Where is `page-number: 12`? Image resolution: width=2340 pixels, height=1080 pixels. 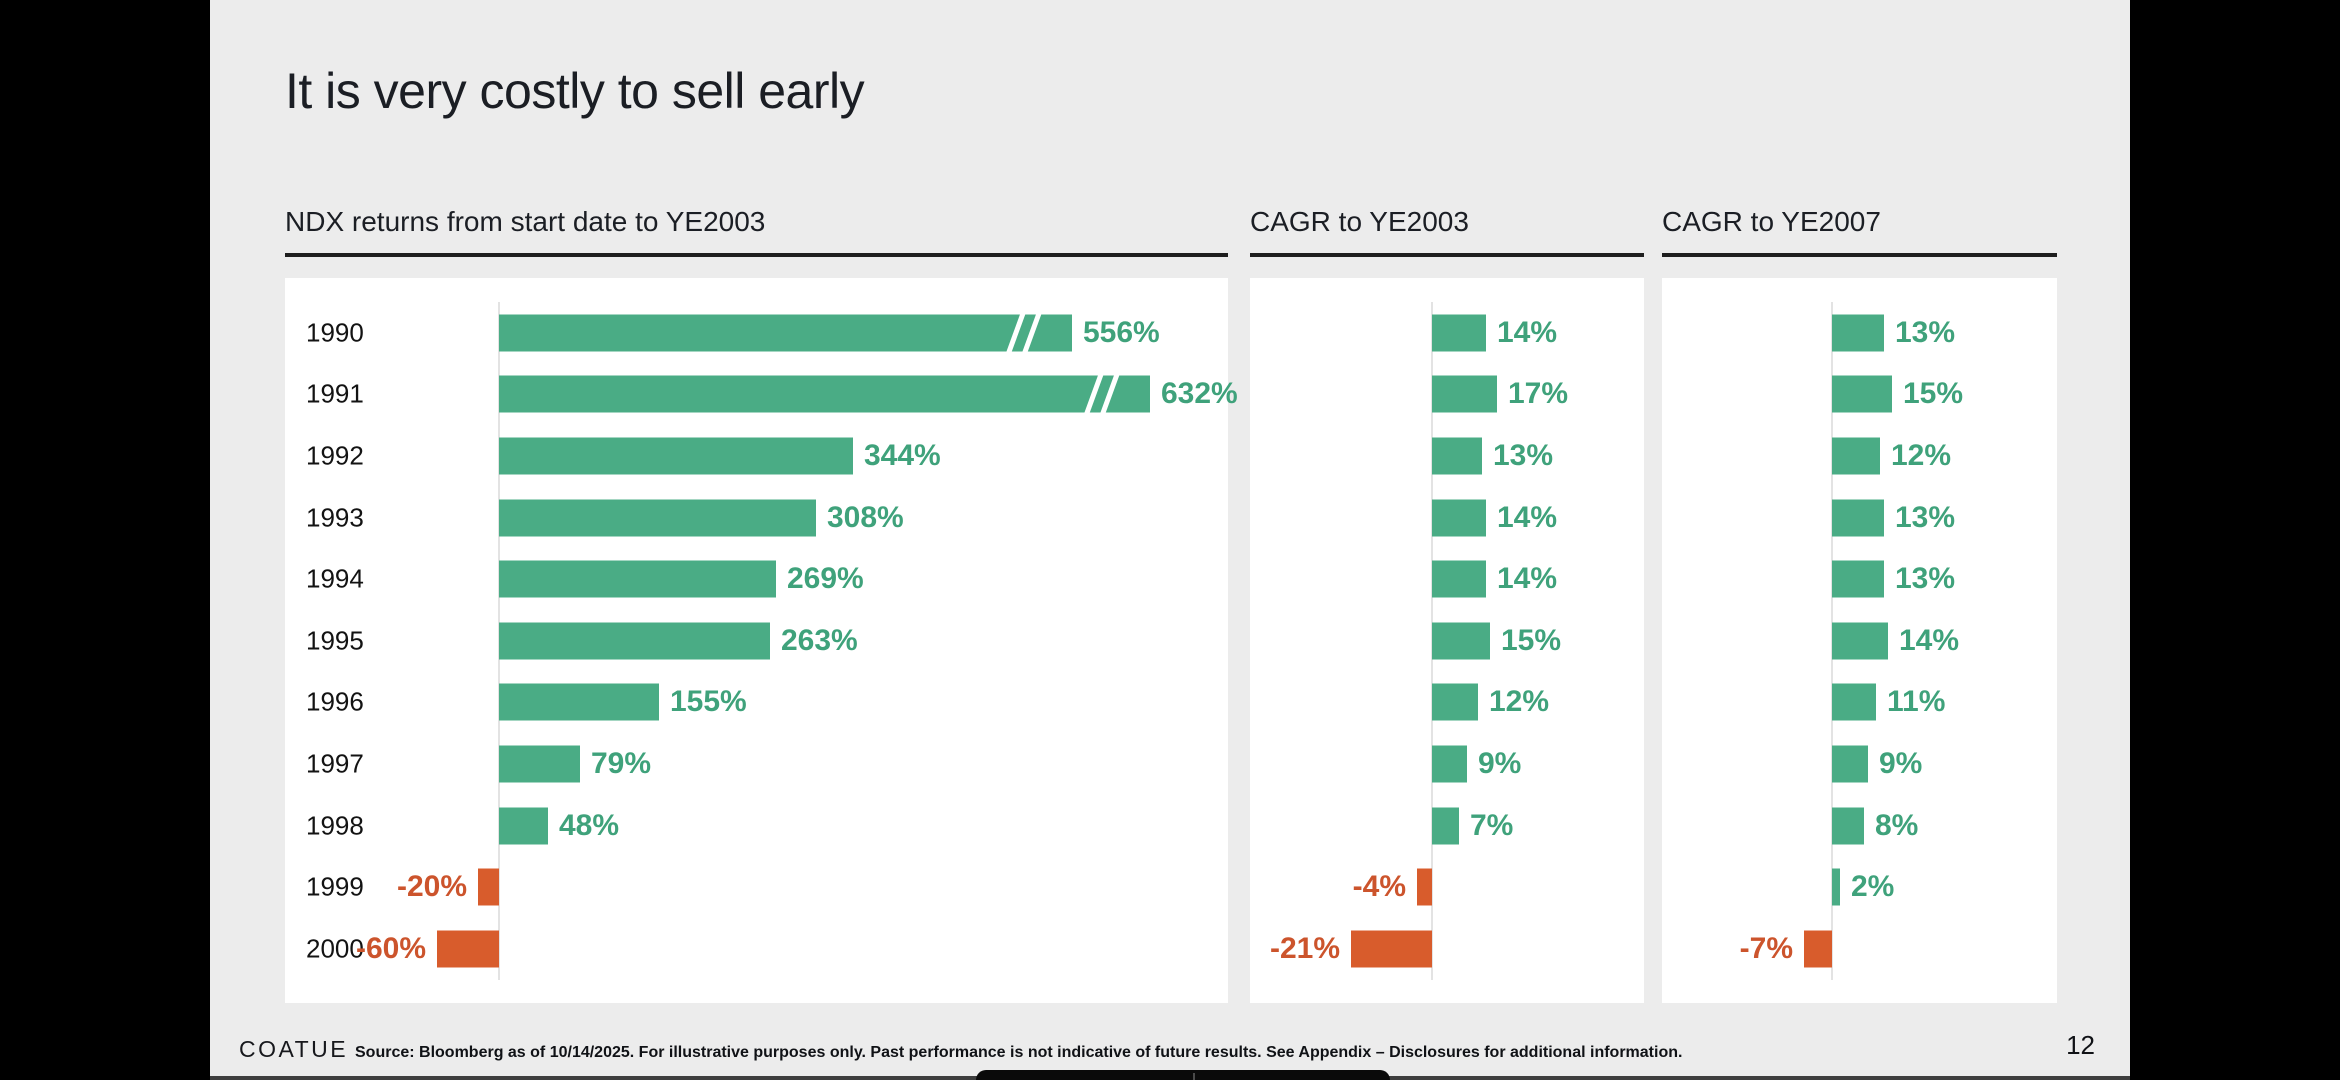 page-number: 12 is located at coordinates (2080, 1045).